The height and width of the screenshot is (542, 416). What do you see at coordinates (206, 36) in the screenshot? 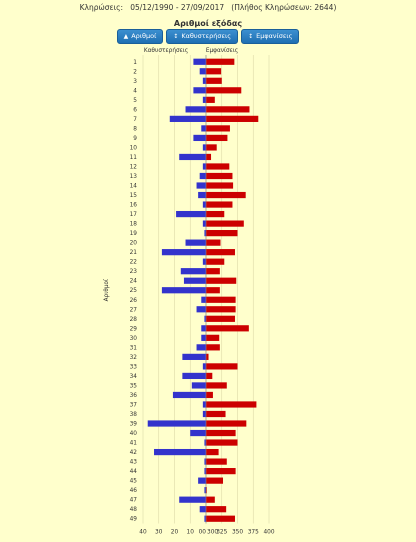
I see `sort-by-delay-label: Καθυστερήσεις` at bounding box center [206, 36].